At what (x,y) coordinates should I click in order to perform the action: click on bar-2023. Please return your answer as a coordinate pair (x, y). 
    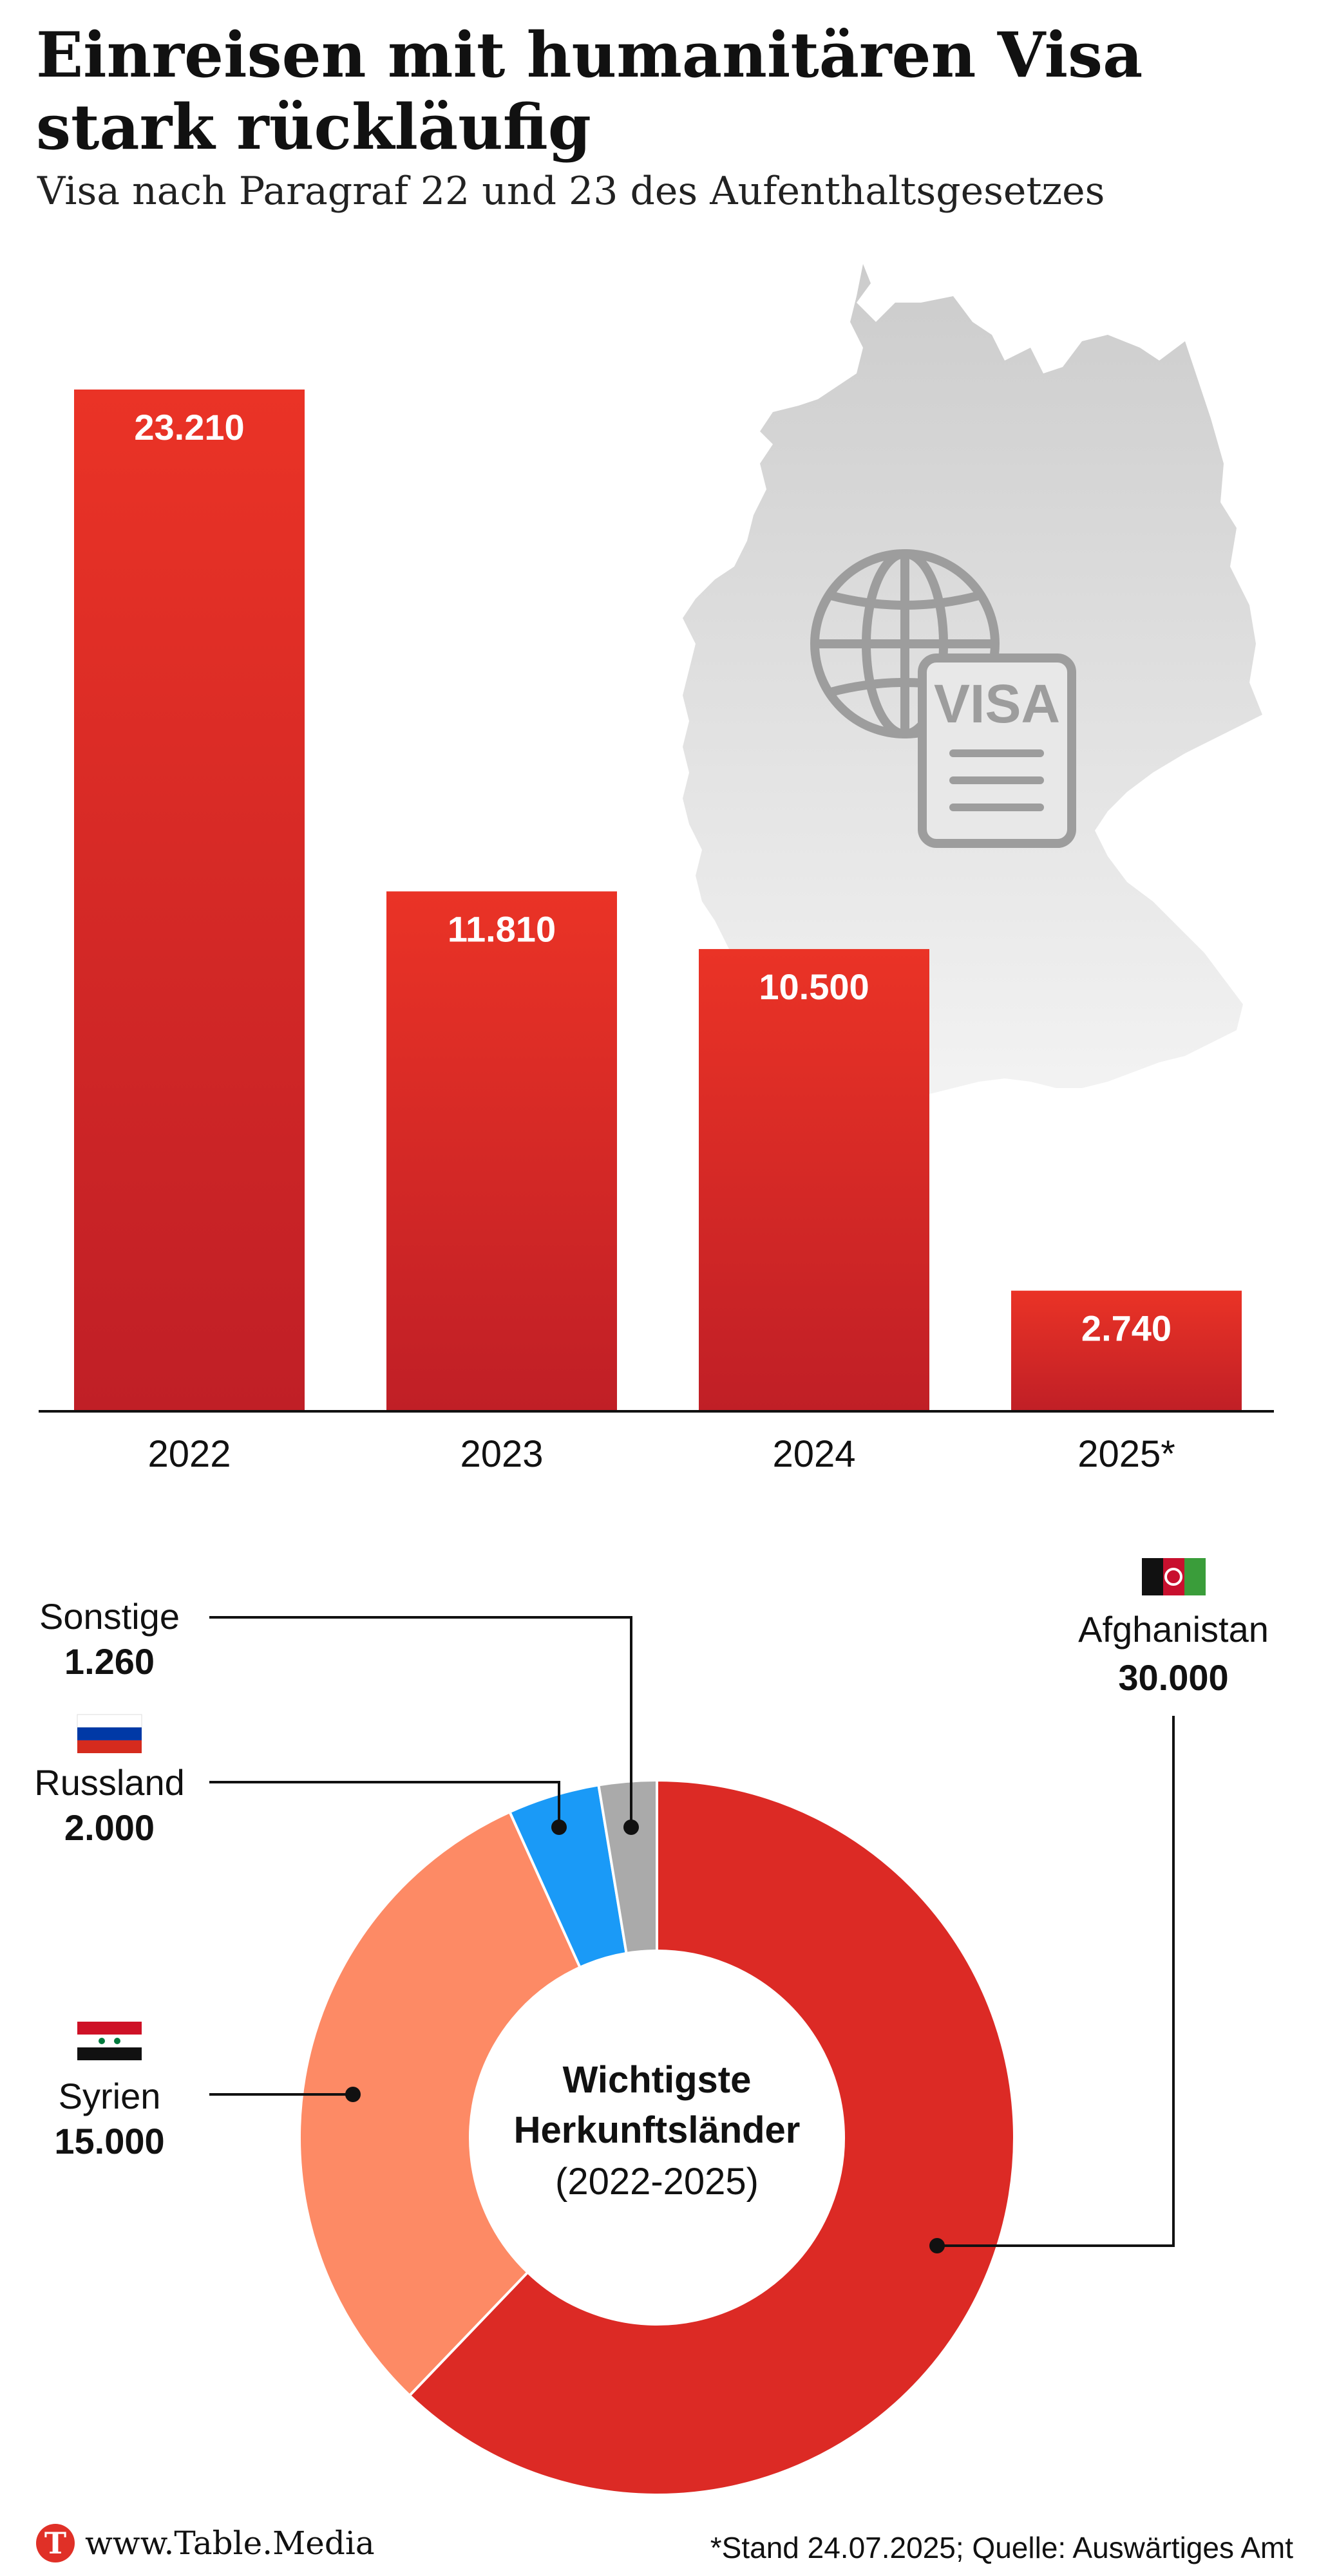
    Looking at the image, I should click on (501, 1151).